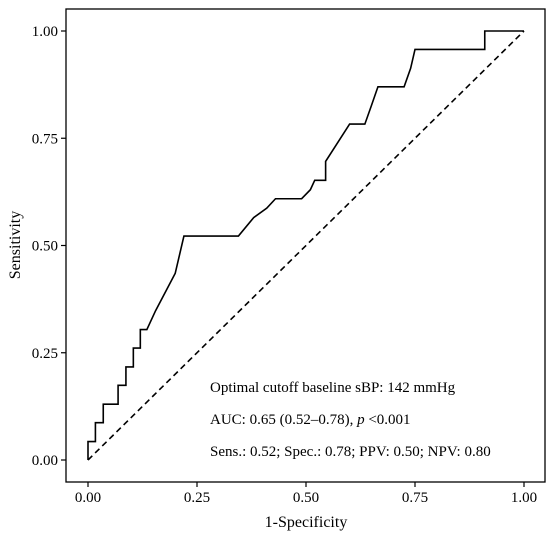 The height and width of the screenshot is (538, 550). What do you see at coordinates (283, 420) in the screenshot?
I see `annotation-auc-main: AUC: 0.65 (0.52–0.78),` at bounding box center [283, 420].